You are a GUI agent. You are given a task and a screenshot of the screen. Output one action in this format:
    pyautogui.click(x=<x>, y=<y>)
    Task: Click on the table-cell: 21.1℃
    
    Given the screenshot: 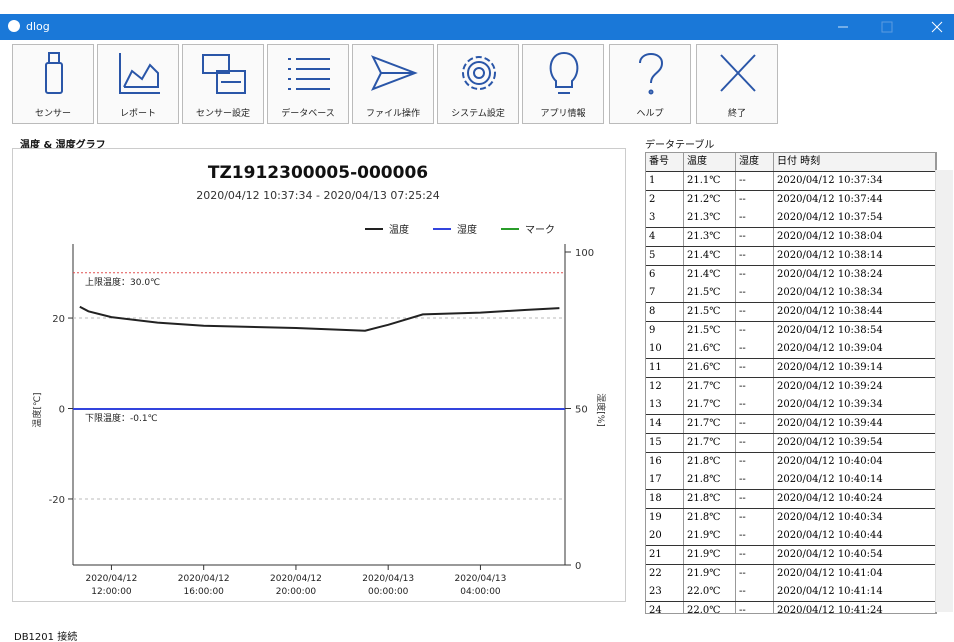 What is the action you would take?
    pyautogui.click(x=710, y=181)
    